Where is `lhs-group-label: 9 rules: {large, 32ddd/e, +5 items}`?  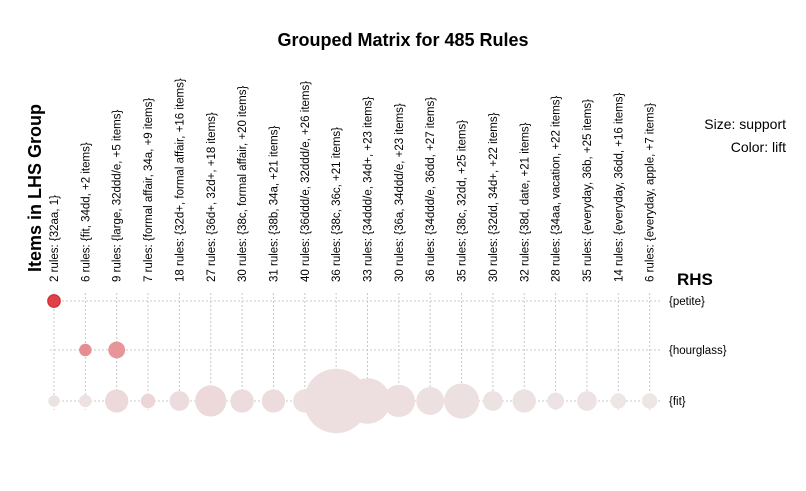
lhs-group-label: 9 rules: {large, 32ddd/e, +5 items} is located at coordinates (118, 196).